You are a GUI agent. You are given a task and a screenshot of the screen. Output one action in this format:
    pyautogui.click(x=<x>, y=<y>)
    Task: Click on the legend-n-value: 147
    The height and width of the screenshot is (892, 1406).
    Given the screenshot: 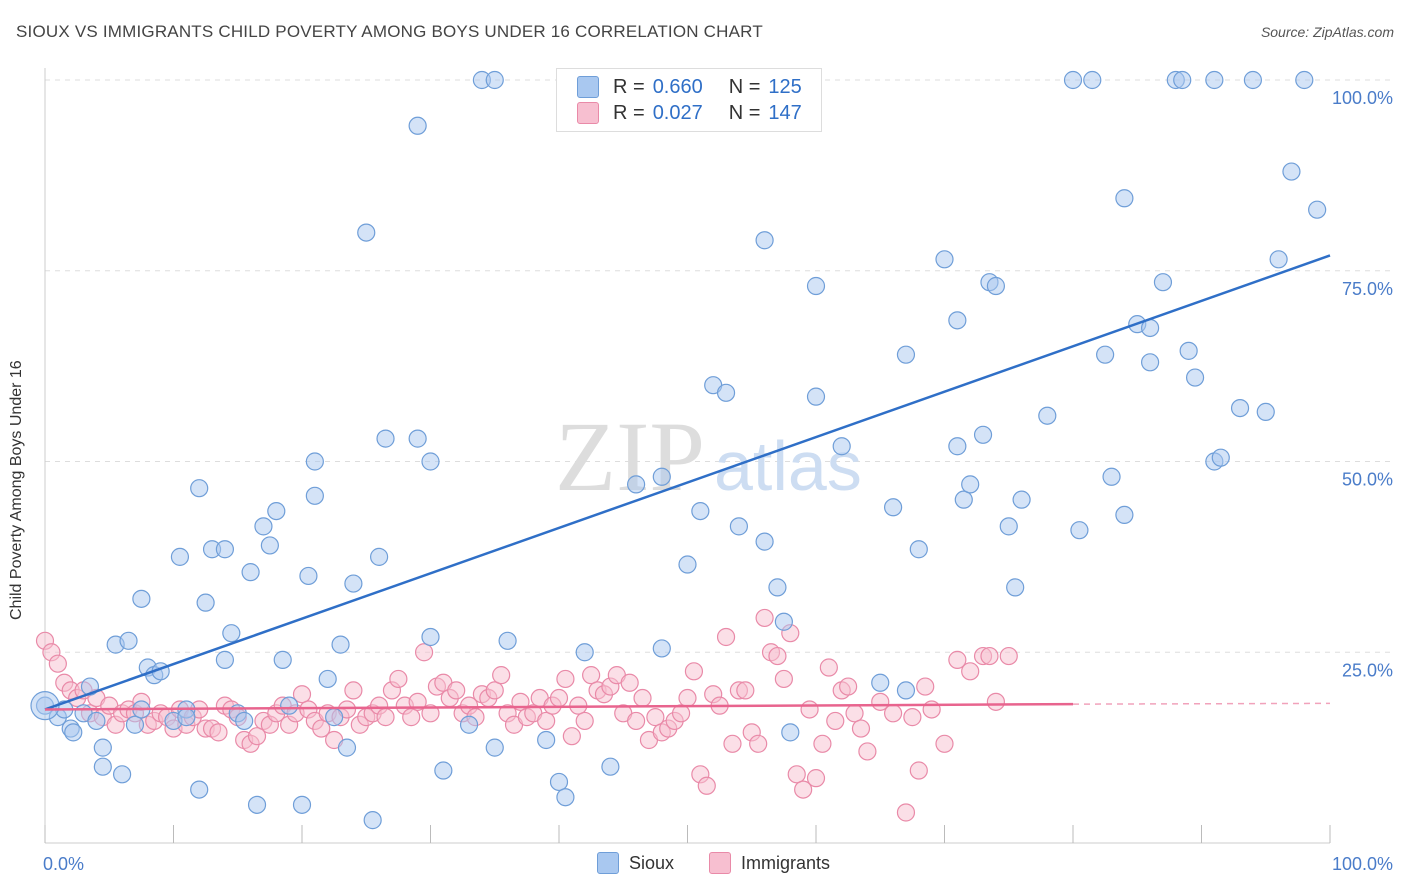 What is the action you would take?
    pyautogui.click(x=785, y=112)
    